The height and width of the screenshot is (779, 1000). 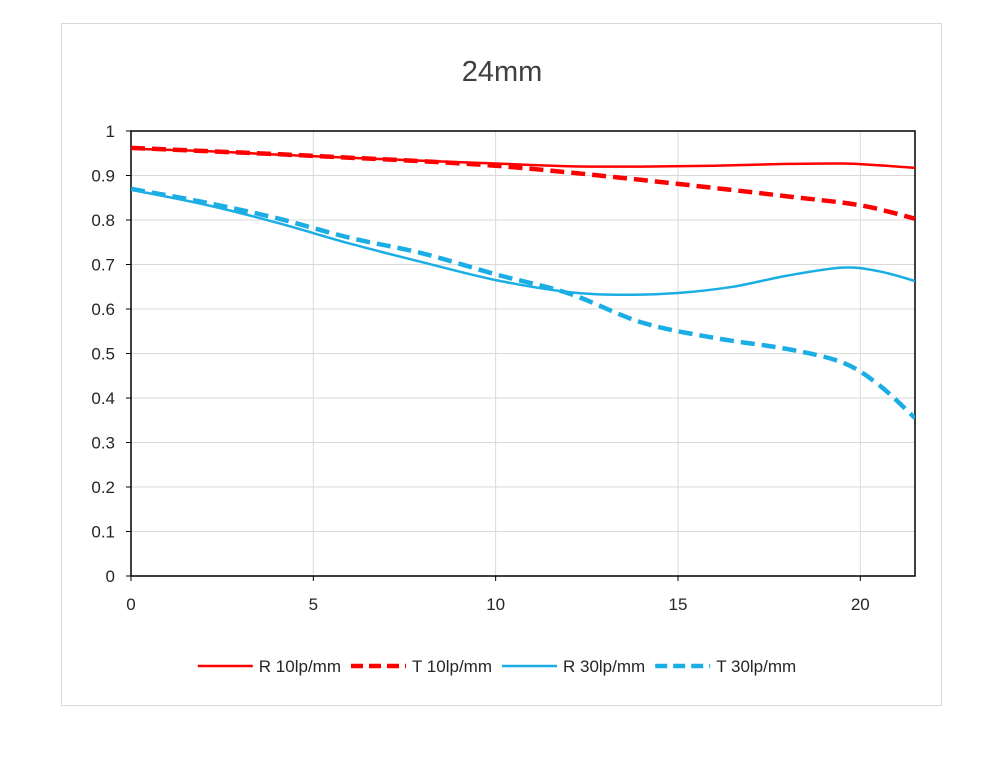 I want to click on series-line-r-30lp-mm, so click(x=523, y=242).